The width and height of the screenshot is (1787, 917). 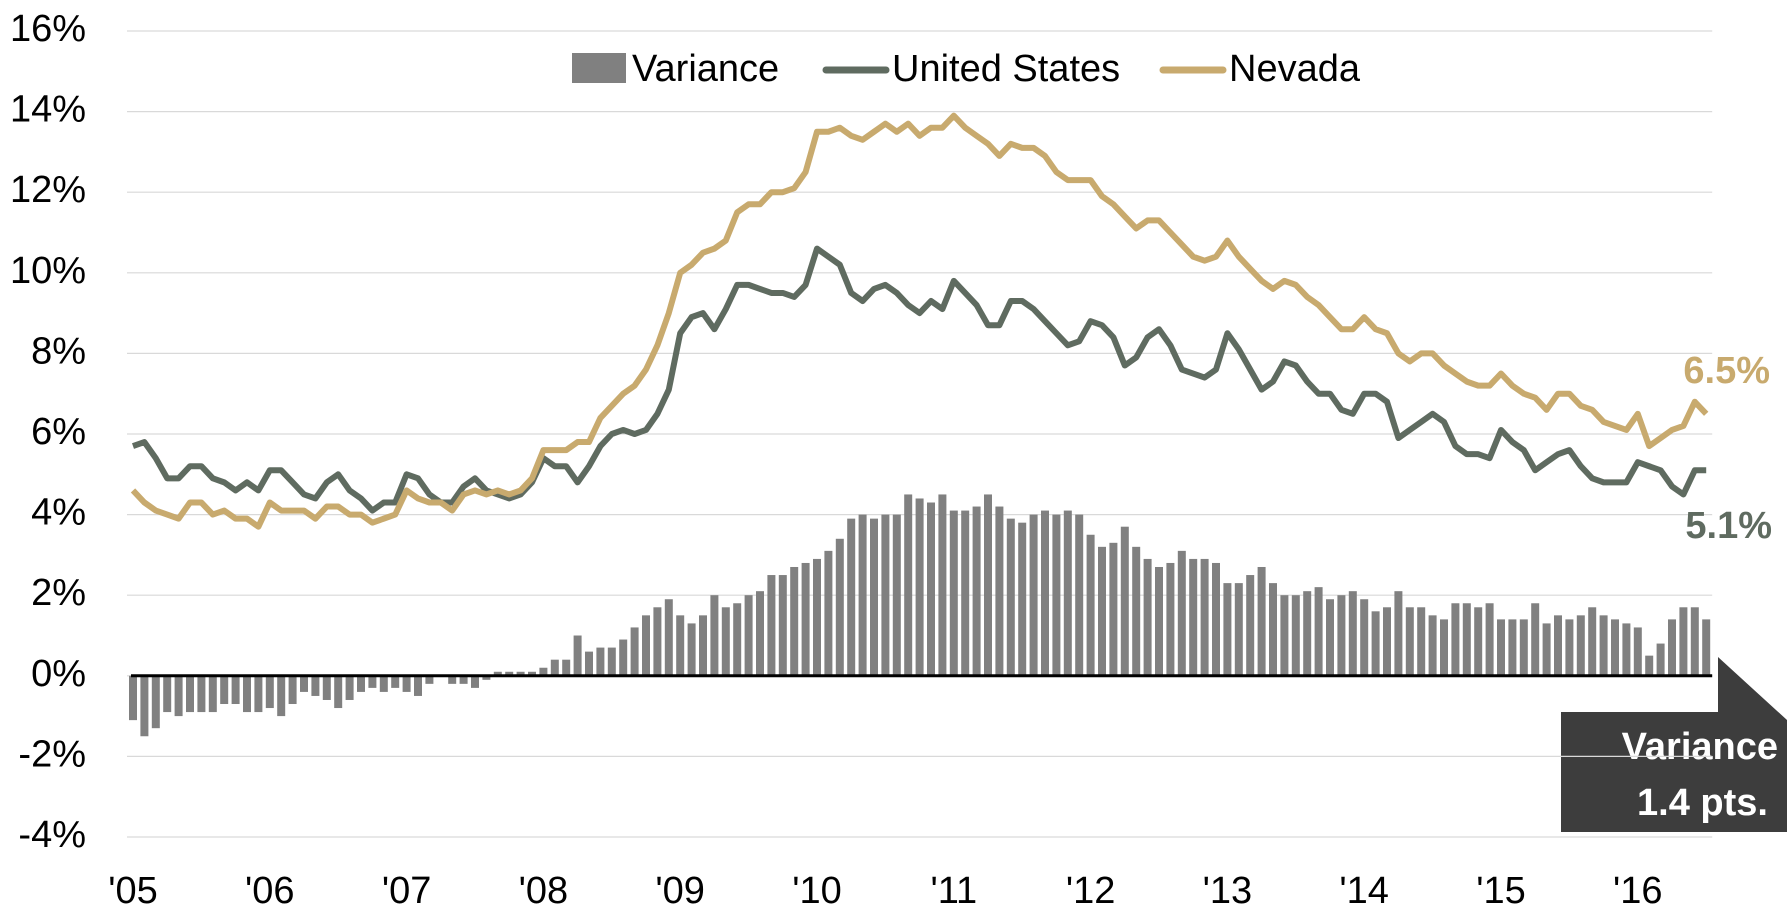 What do you see at coordinates (1700, 747) in the screenshot?
I see `annotation-text: Variance` at bounding box center [1700, 747].